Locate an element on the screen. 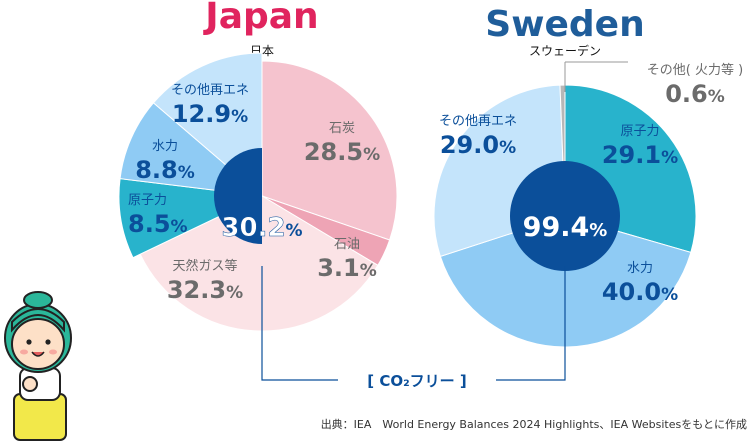 The width and height of the screenshot is (751, 446). sweden-slice-label-0: 原子力 is located at coordinates (639, 131).